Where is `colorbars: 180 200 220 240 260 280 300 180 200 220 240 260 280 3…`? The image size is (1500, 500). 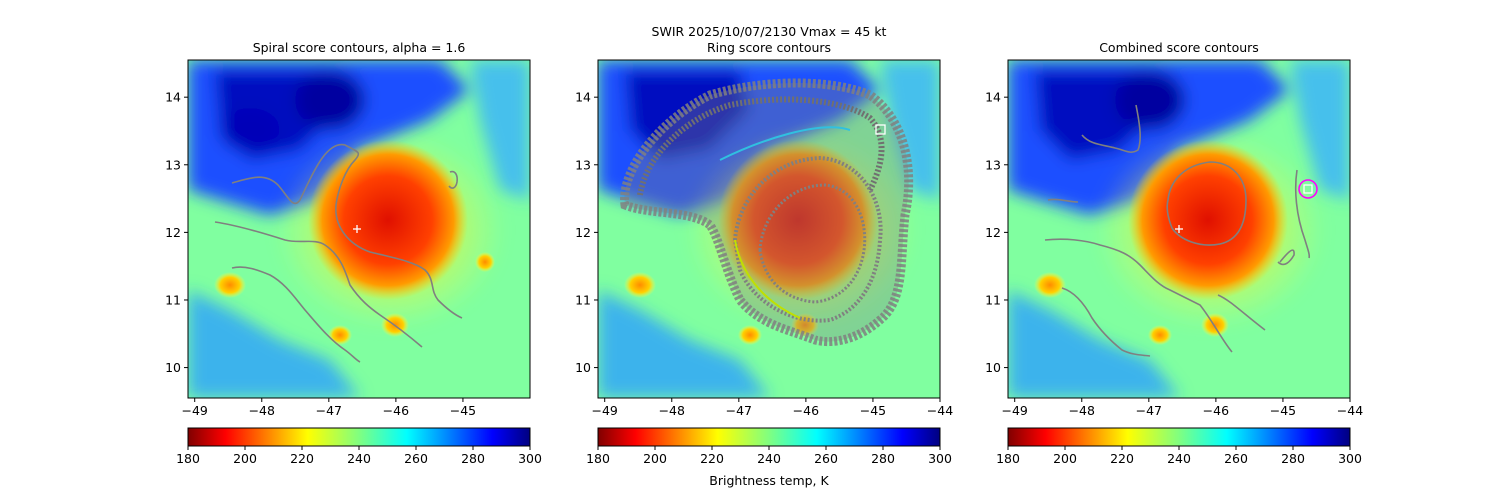 colorbars: 180 200 220 240 260 280 300 180 200 220 240 260 280 3… is located at coordinates (769, 446).